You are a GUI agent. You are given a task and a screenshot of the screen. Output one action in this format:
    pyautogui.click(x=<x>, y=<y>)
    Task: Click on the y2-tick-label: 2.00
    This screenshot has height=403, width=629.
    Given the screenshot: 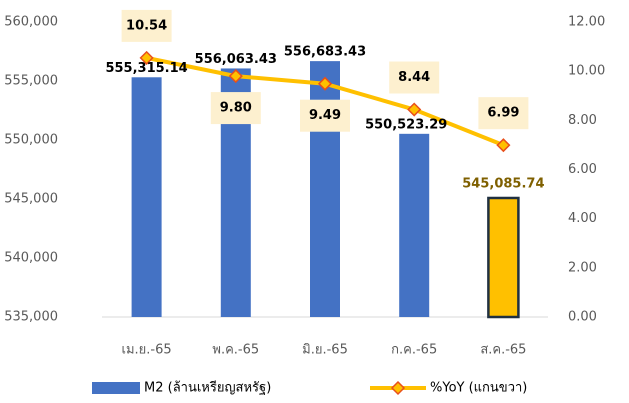 What is the action you would take?
    pyautogui.click(x=582, y=267)
    